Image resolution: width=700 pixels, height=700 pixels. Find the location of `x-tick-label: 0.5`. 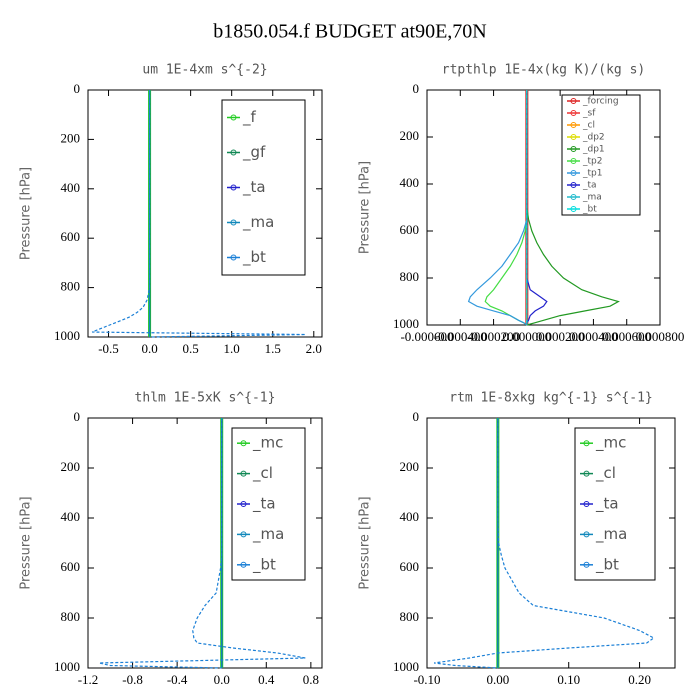

x-tick-label: 0.5 is located at coordinates (191, 348).